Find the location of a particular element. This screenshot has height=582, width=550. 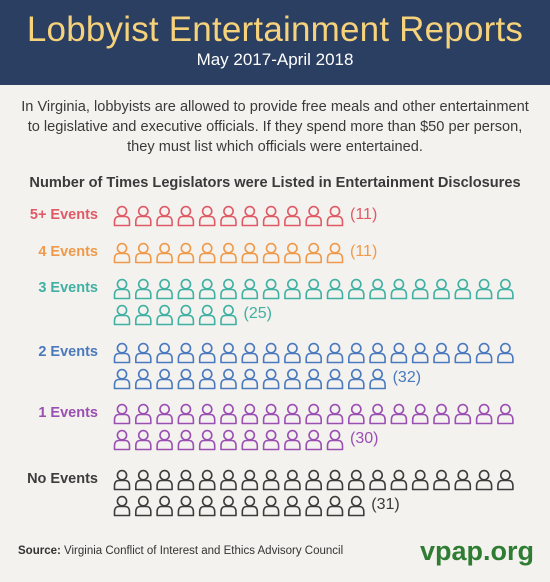

vpap-logo: vpap.org is located at coordinates (476, 551).